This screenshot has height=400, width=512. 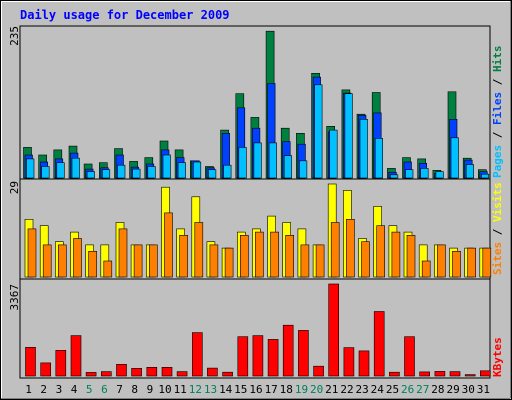 What do you see at coordinates (316, 389) in the screenshot?
I see `day-label: 20` at bounding box center [316, 389].